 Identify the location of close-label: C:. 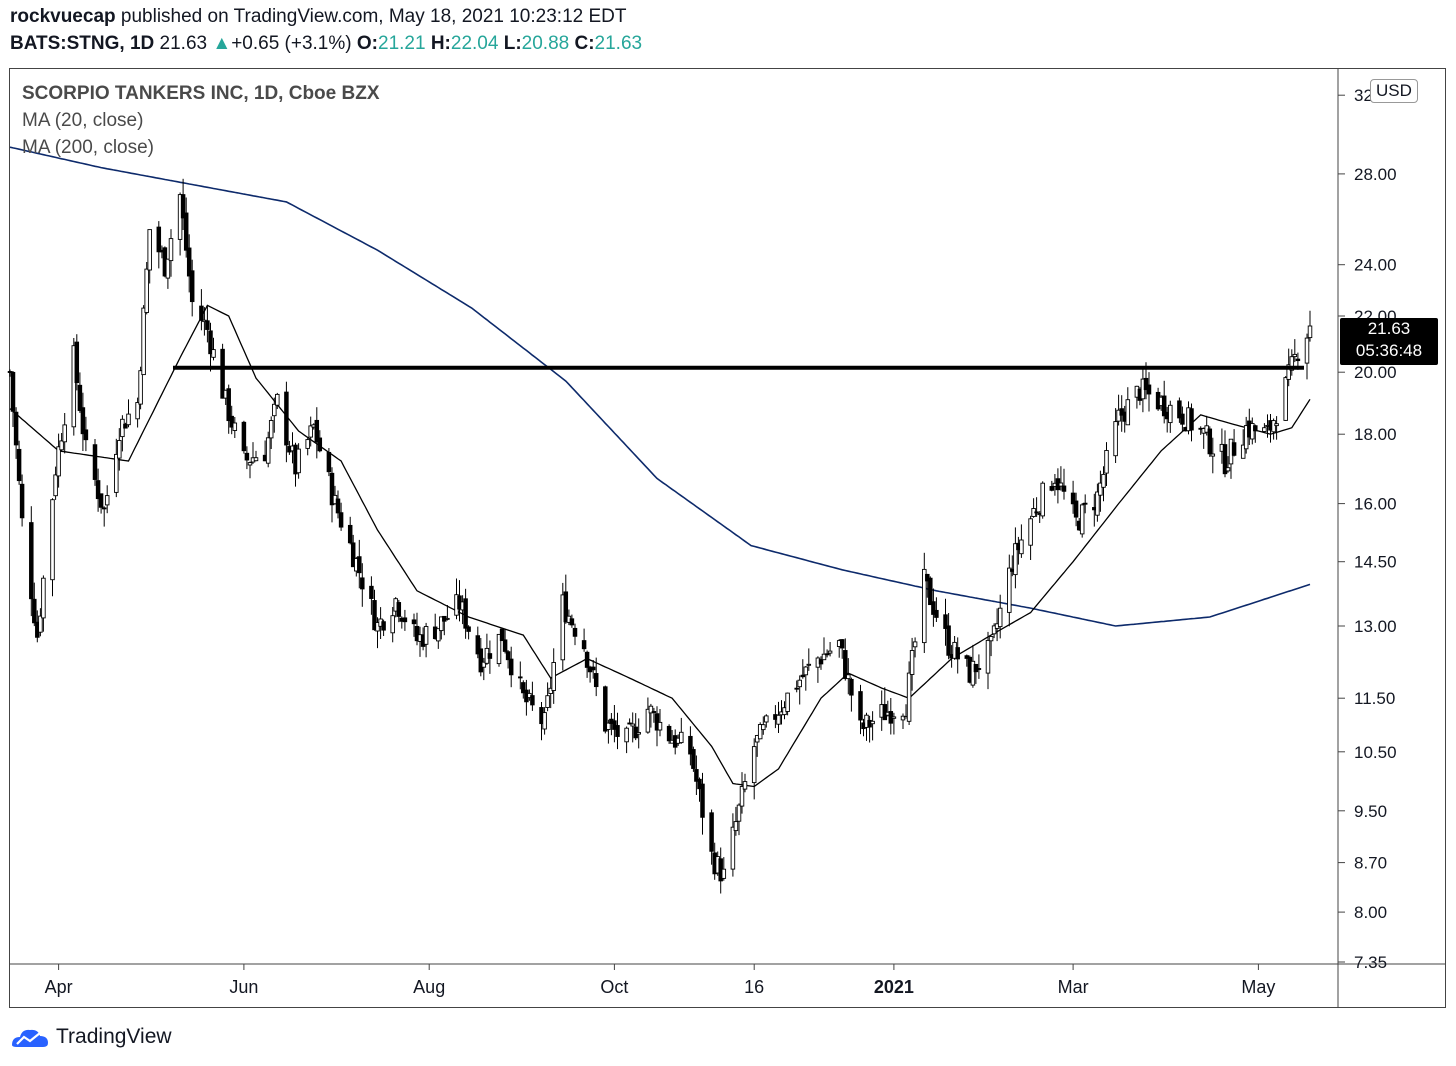
(584, 43).